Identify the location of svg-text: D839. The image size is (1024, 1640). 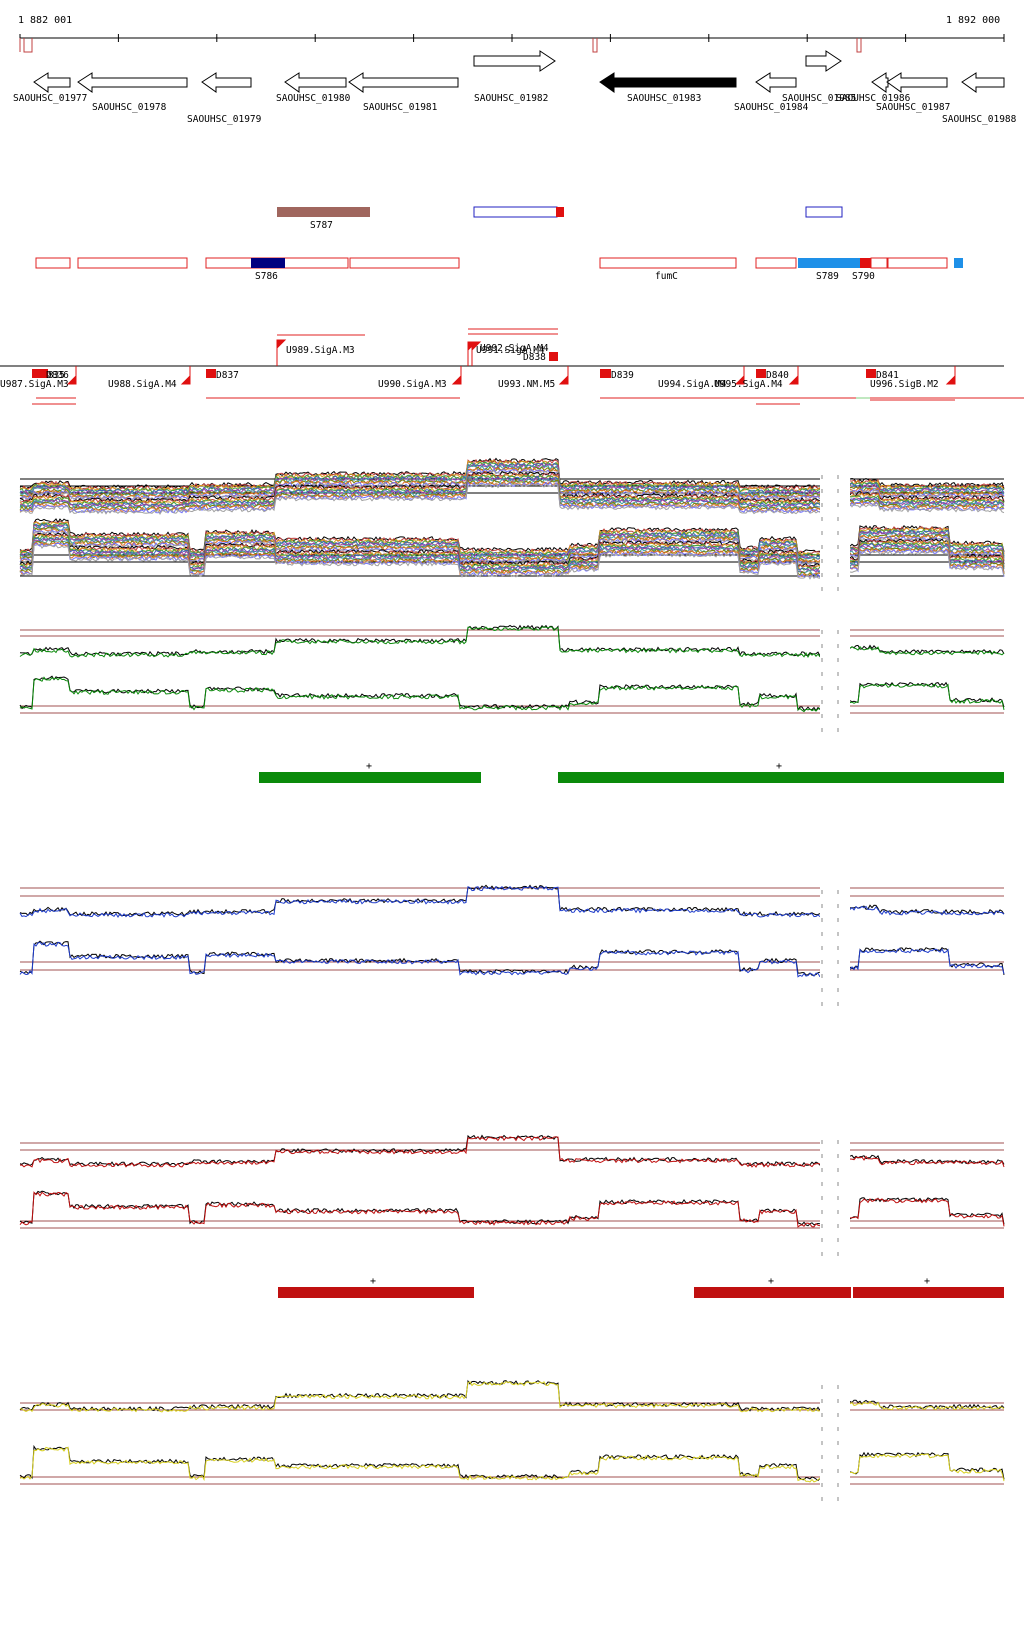
(622, 375).